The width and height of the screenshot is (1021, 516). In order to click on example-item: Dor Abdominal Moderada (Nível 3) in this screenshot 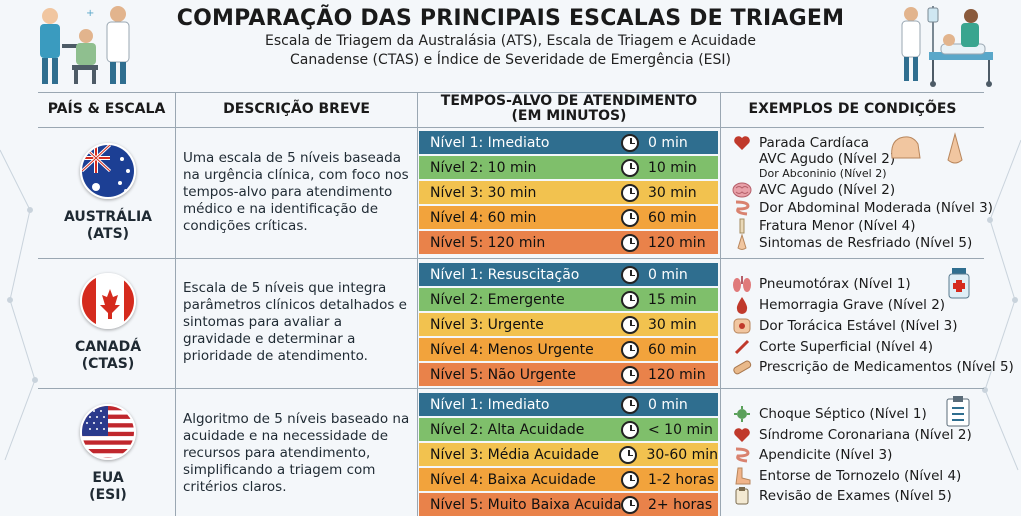, I will do `click(862, 207)`.